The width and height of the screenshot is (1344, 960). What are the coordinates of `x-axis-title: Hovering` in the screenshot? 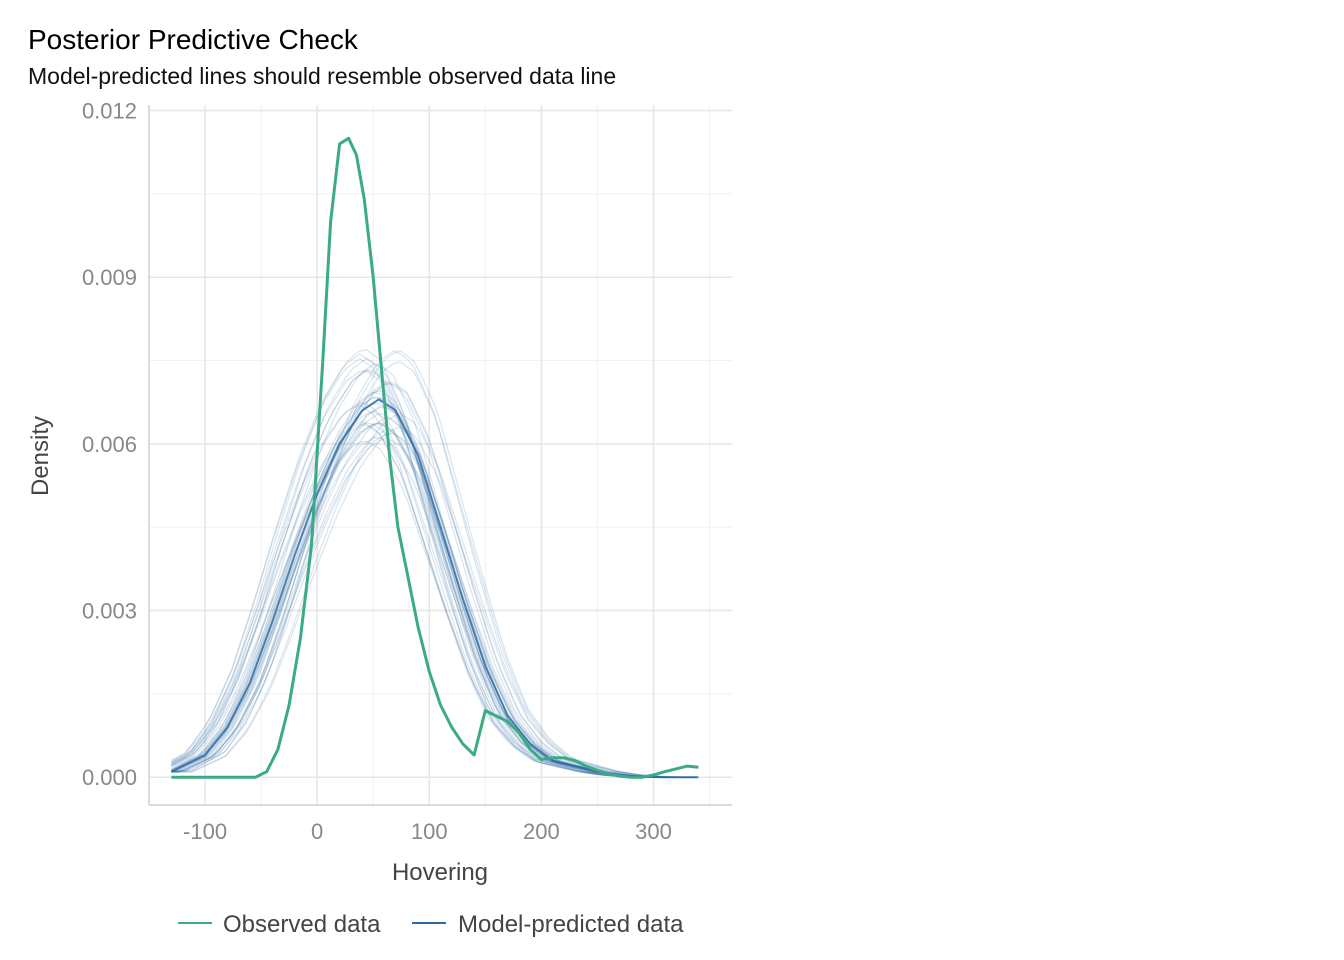 It's located at (440, 872).